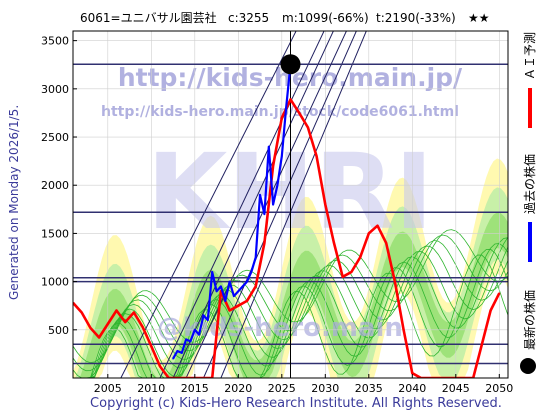  I want to click on x-tick-label: 2015, so click(195, 388).